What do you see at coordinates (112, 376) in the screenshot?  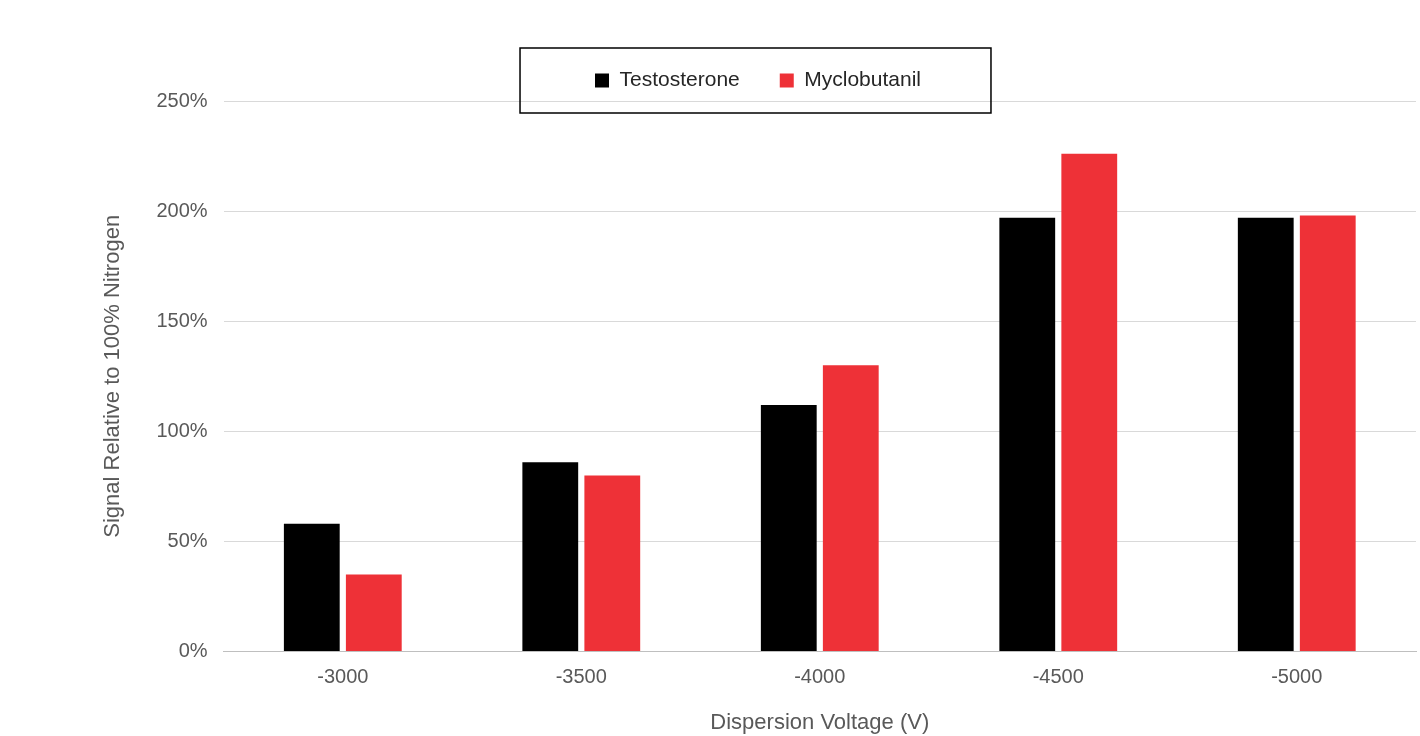 I see `y-axis-title: Signal Relative to 100% Nitrogen` at bounding box center [112, 376].